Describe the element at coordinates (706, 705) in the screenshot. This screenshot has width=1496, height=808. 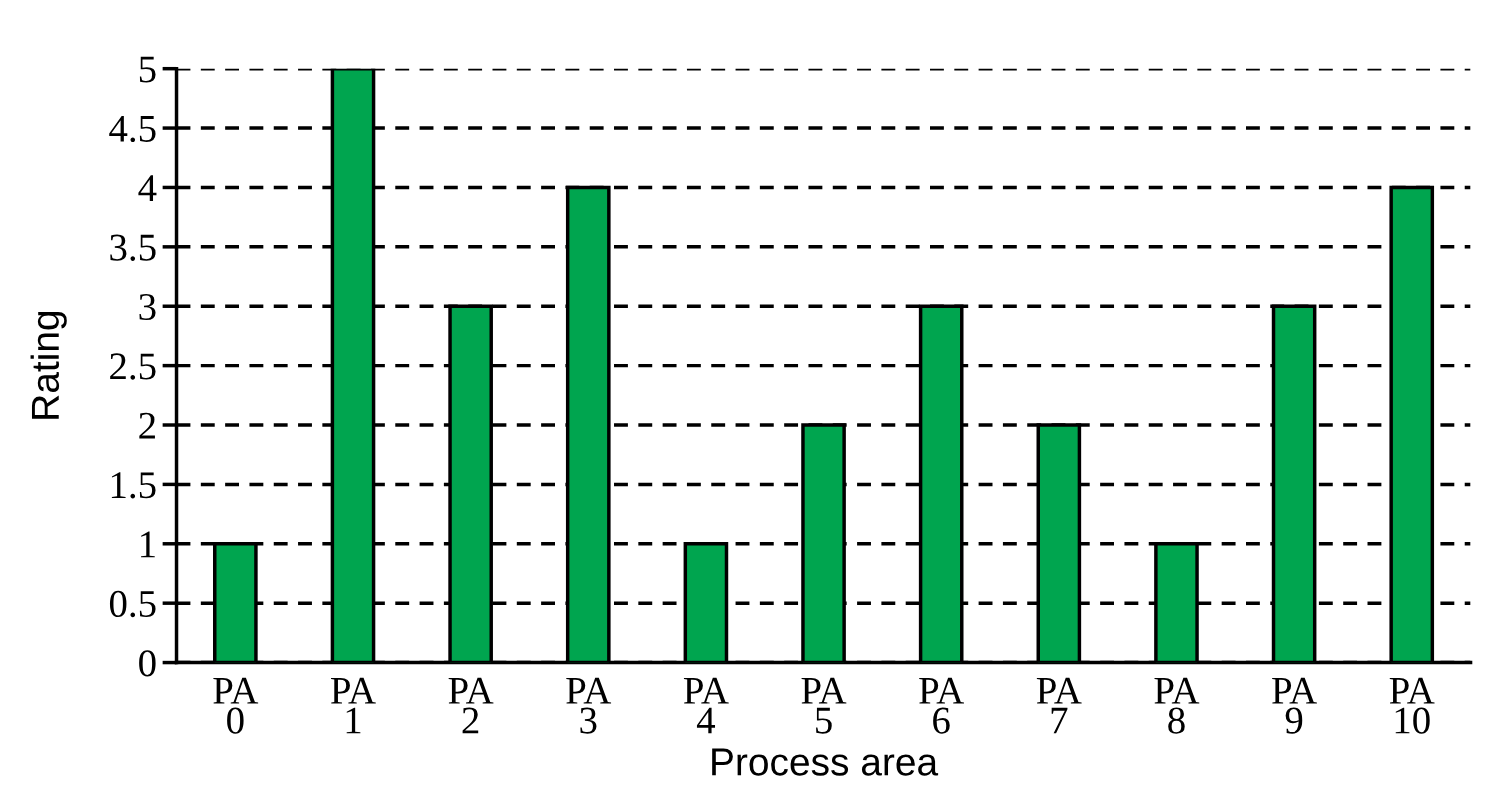
I see `x-tick-label: PA 4` at that location.